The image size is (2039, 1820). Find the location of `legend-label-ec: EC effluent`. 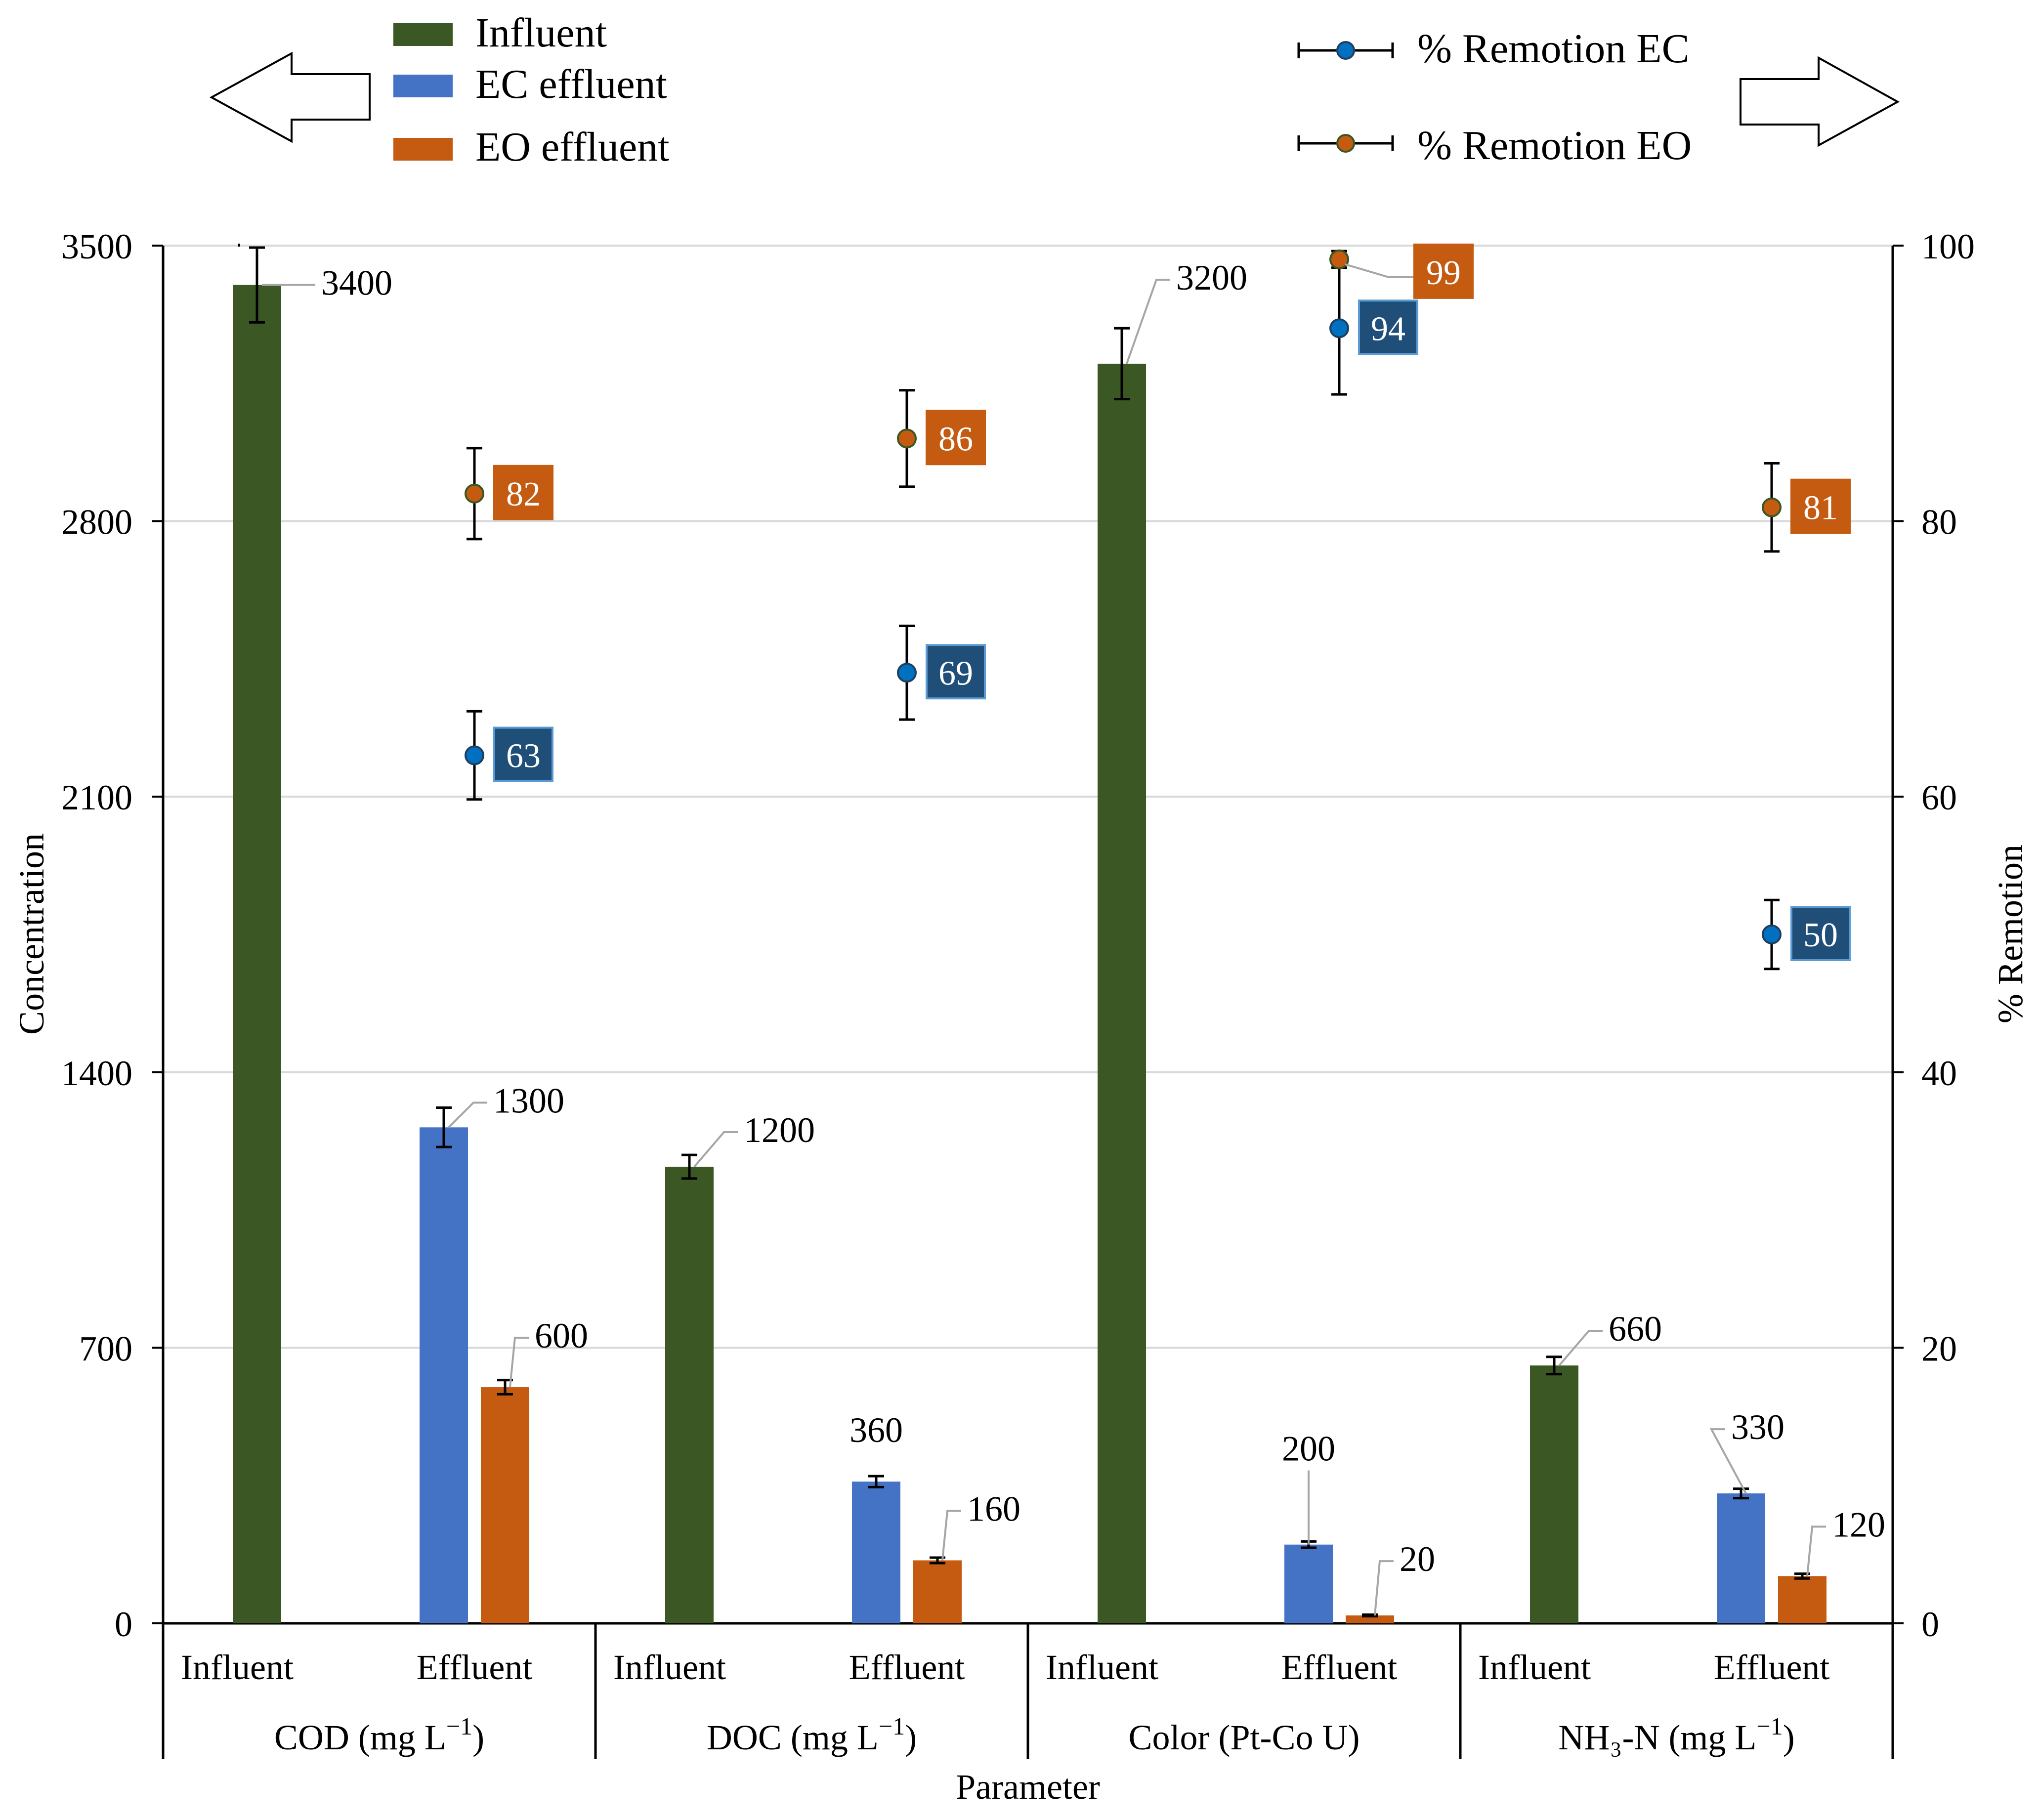

legend-label-ec: EC effluent is located at coordinates (571, 84).